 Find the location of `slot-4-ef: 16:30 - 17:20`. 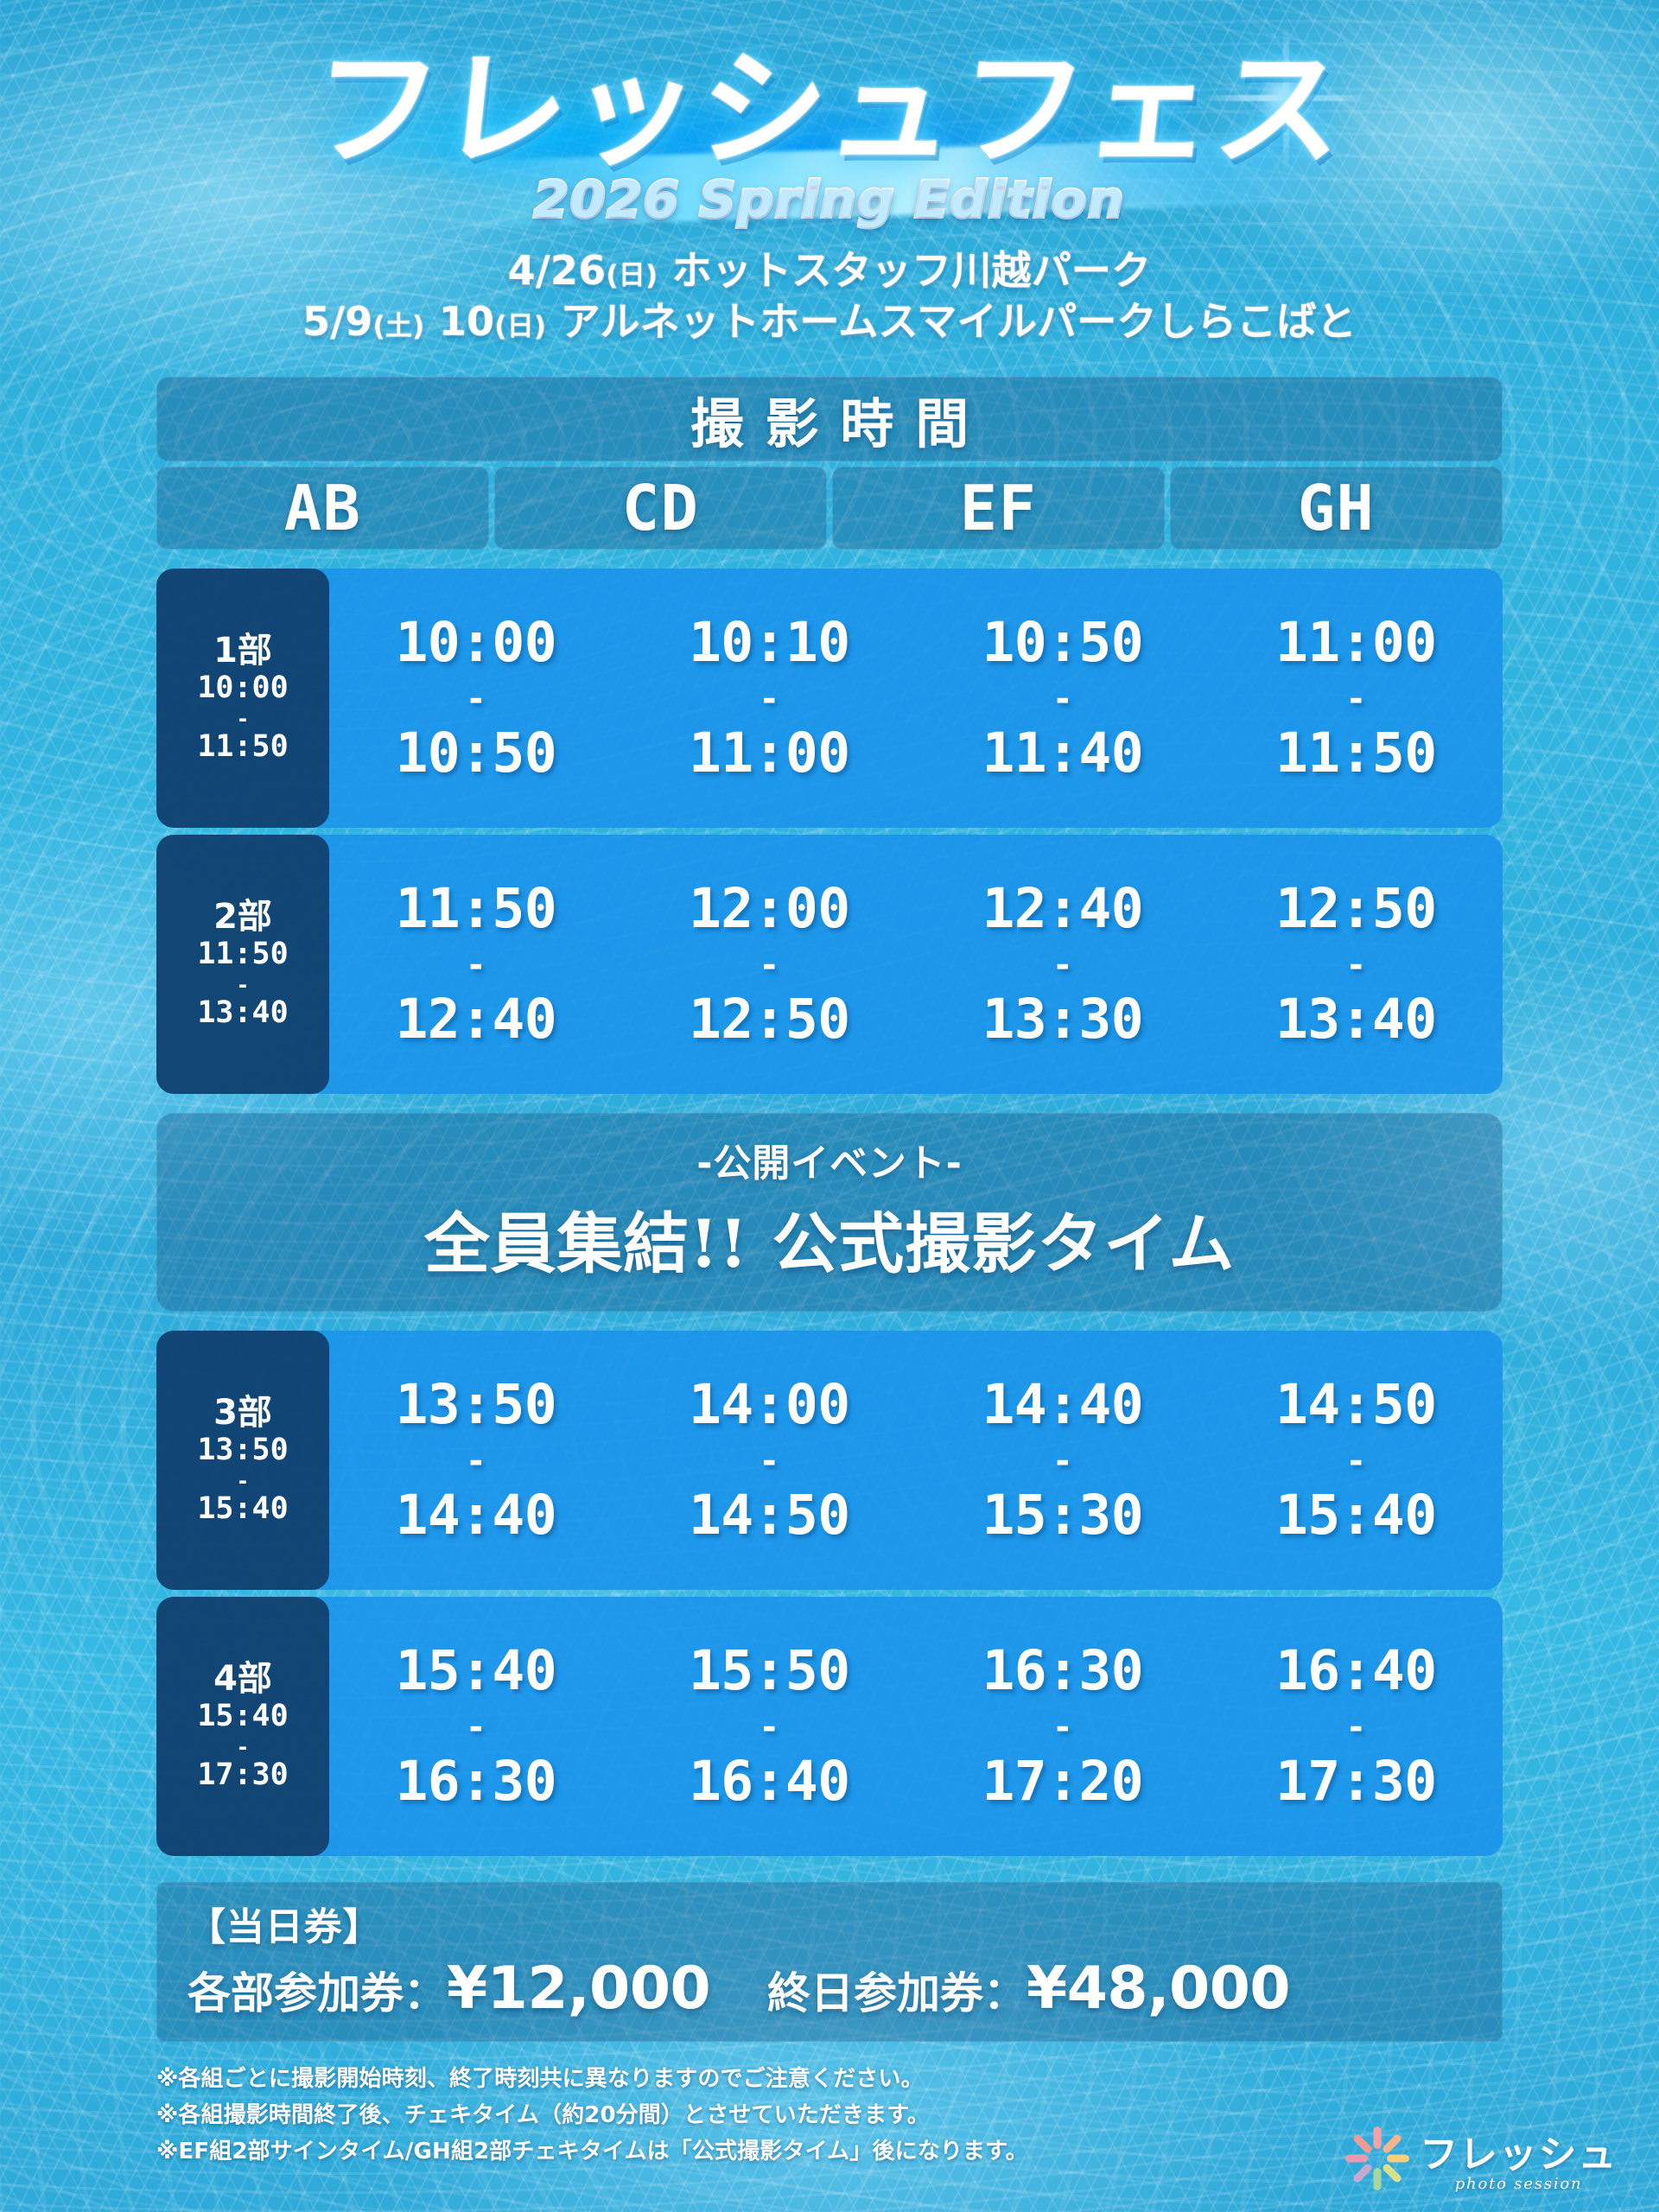

slot-4-ef: 16:30 - 17:20 is located at coordinates (1063, 1726).